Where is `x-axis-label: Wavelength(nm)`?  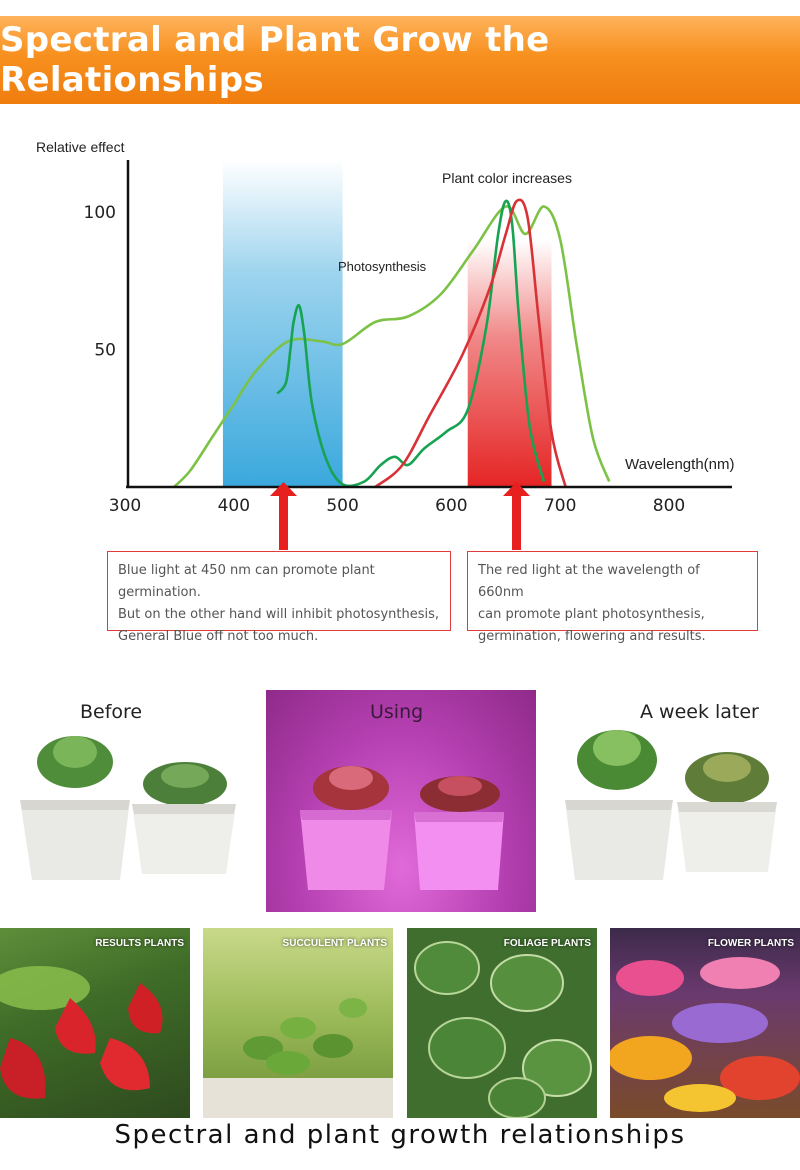
x-axis-label: Wavelength(nm) is located at coordinates (679, 464).